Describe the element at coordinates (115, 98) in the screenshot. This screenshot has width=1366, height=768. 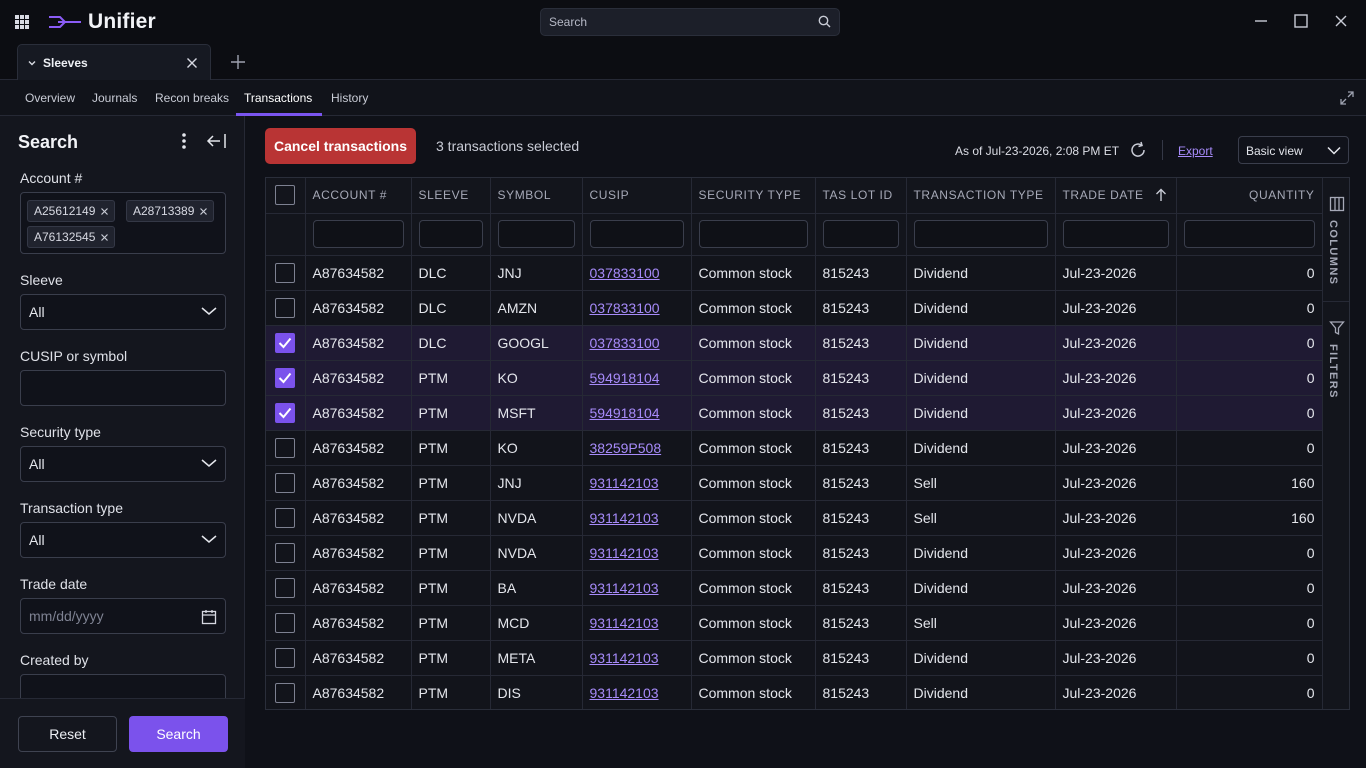
I see `tab-journals: Journals` at that location.